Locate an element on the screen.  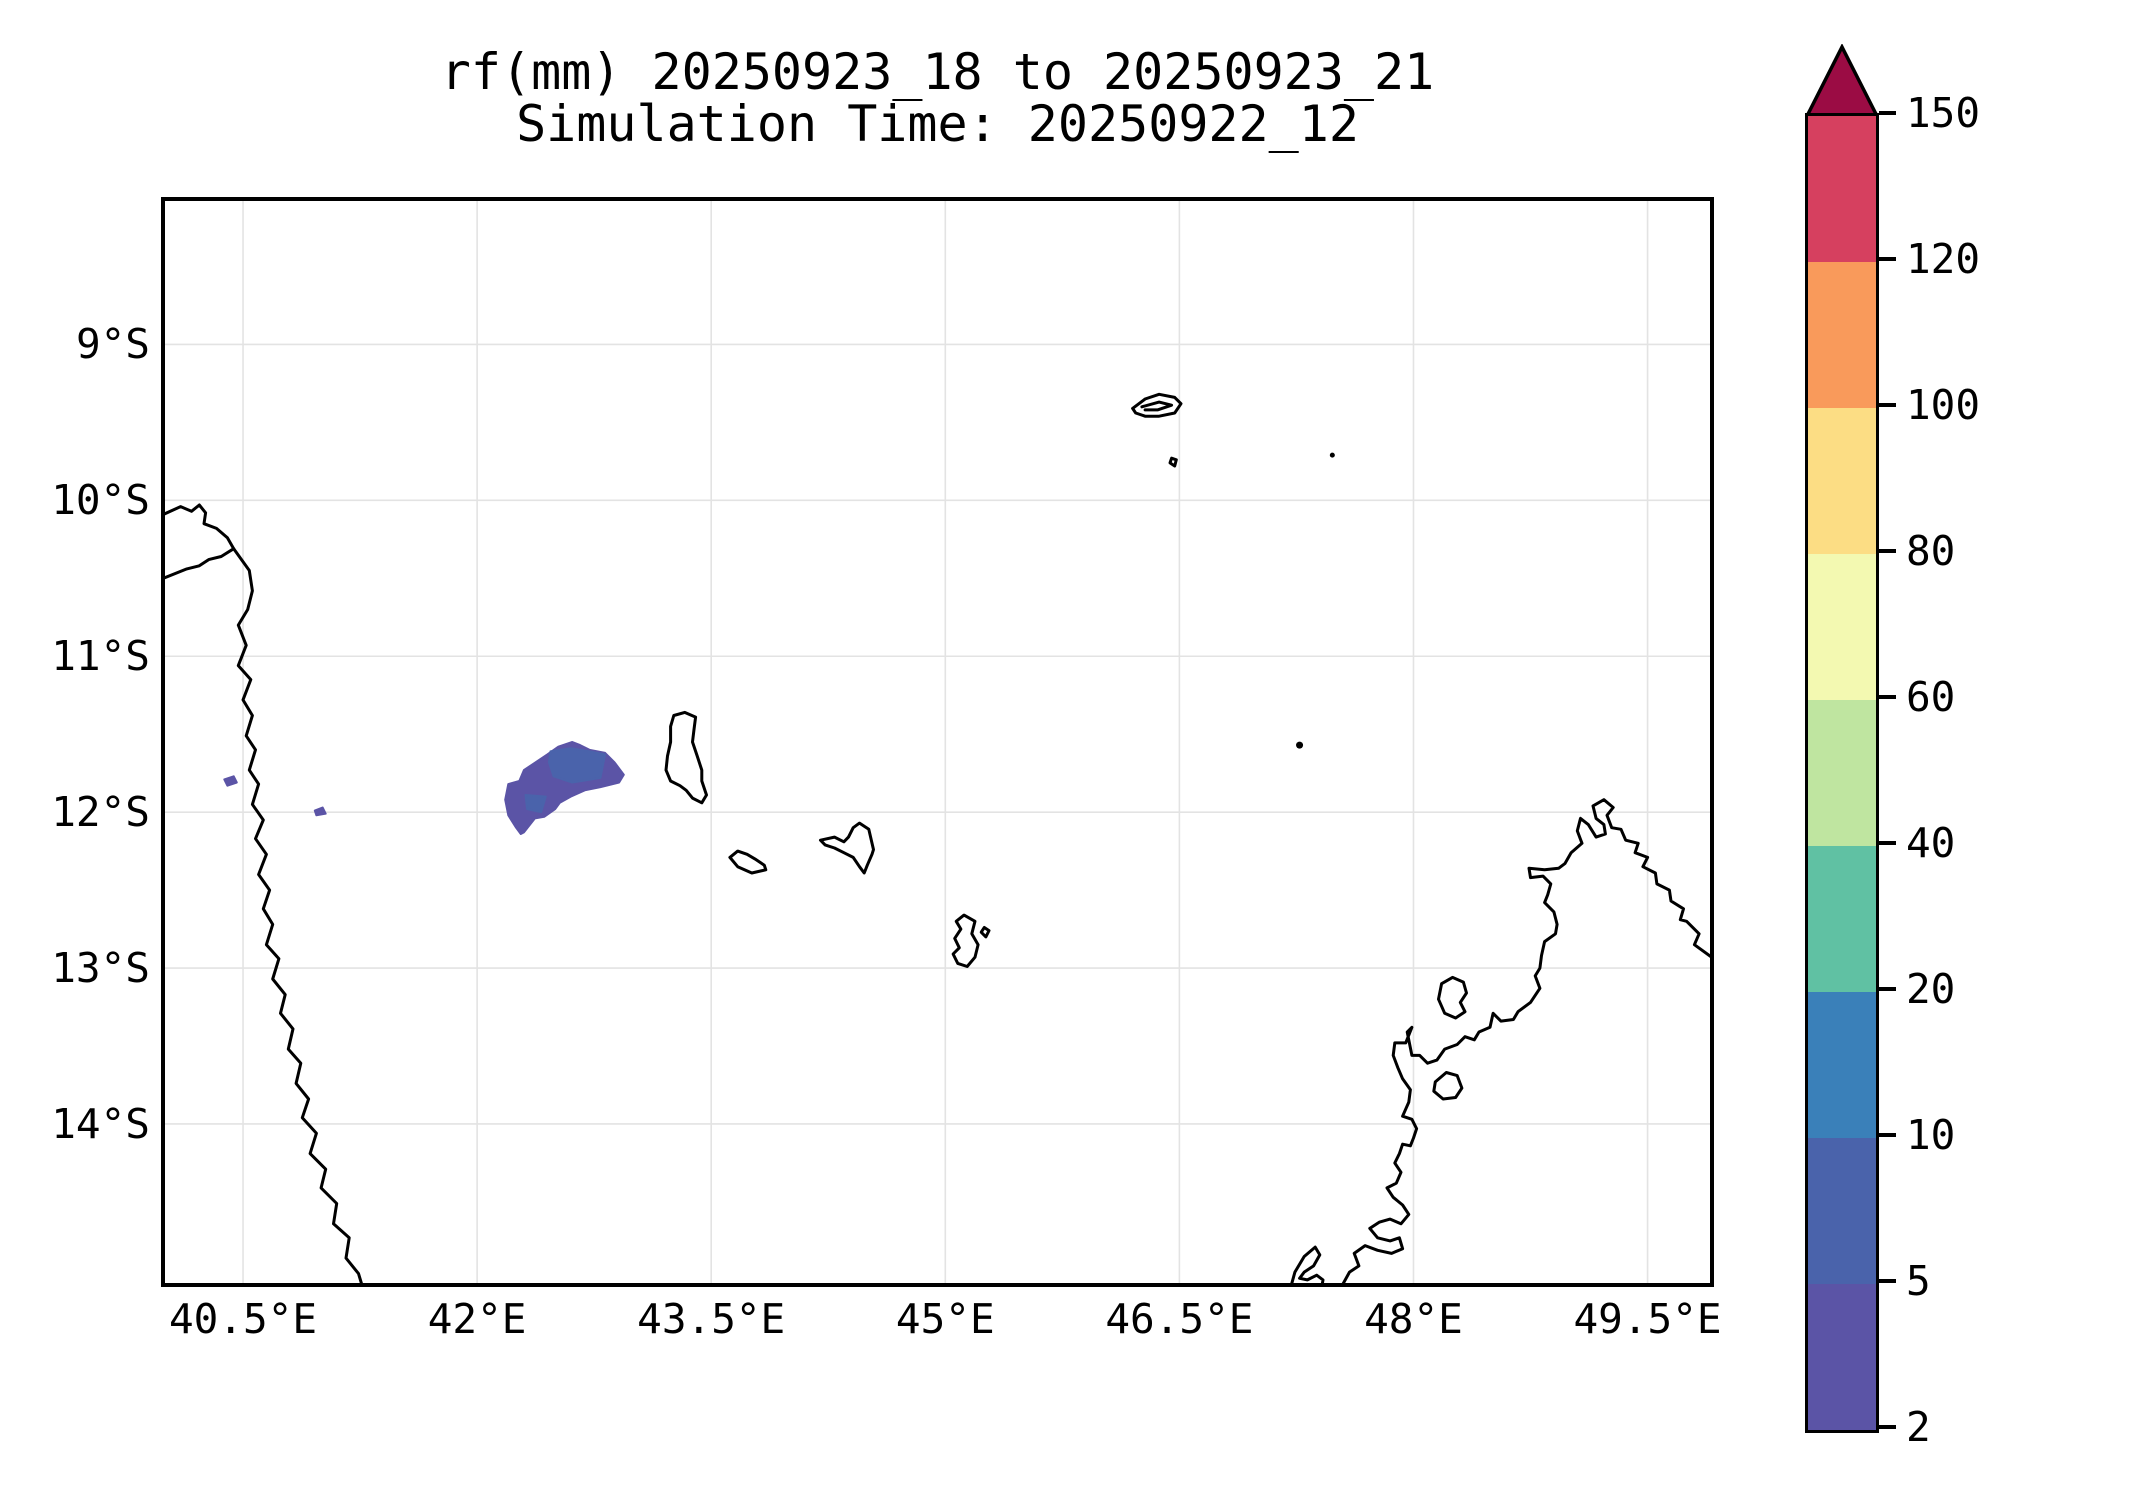
island-dots-group is located at coordinates (1315, 600).